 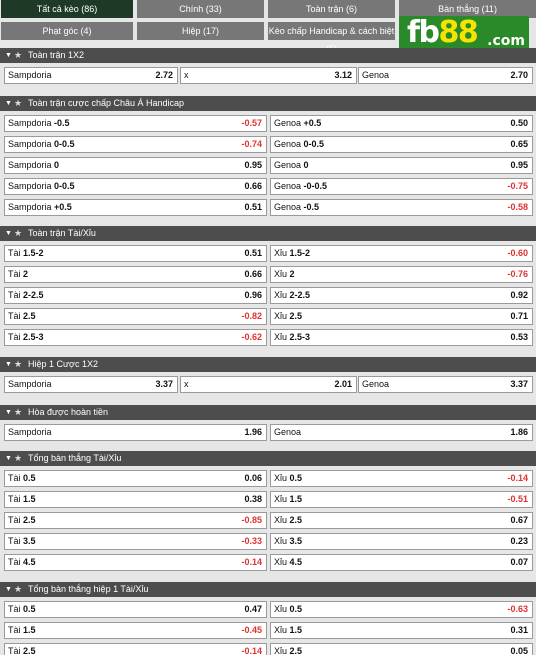 What do you see at coordinates (75, 458) in the screenshot?
I see `market-title: Tổng bàn thắng Tài/Xỉu` at bounding box center [75, 458].